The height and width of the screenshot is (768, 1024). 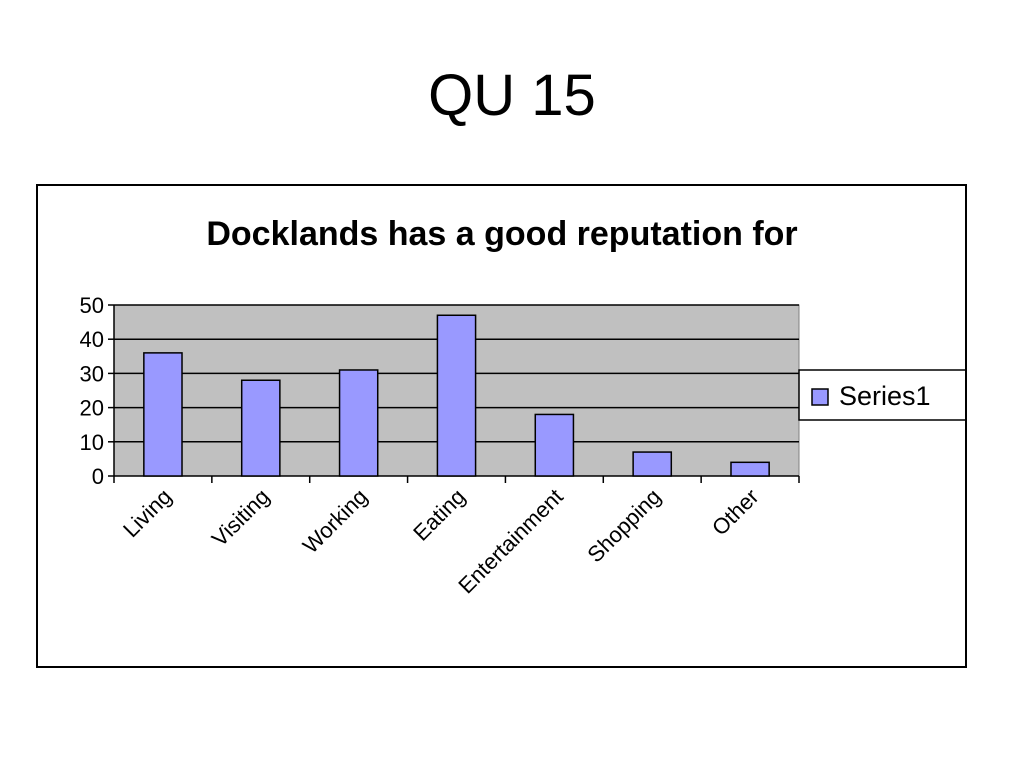 What do you see at coordinates (163, 414) in the screenshot?
I see `bar-living` at bounding box center [163, 414].